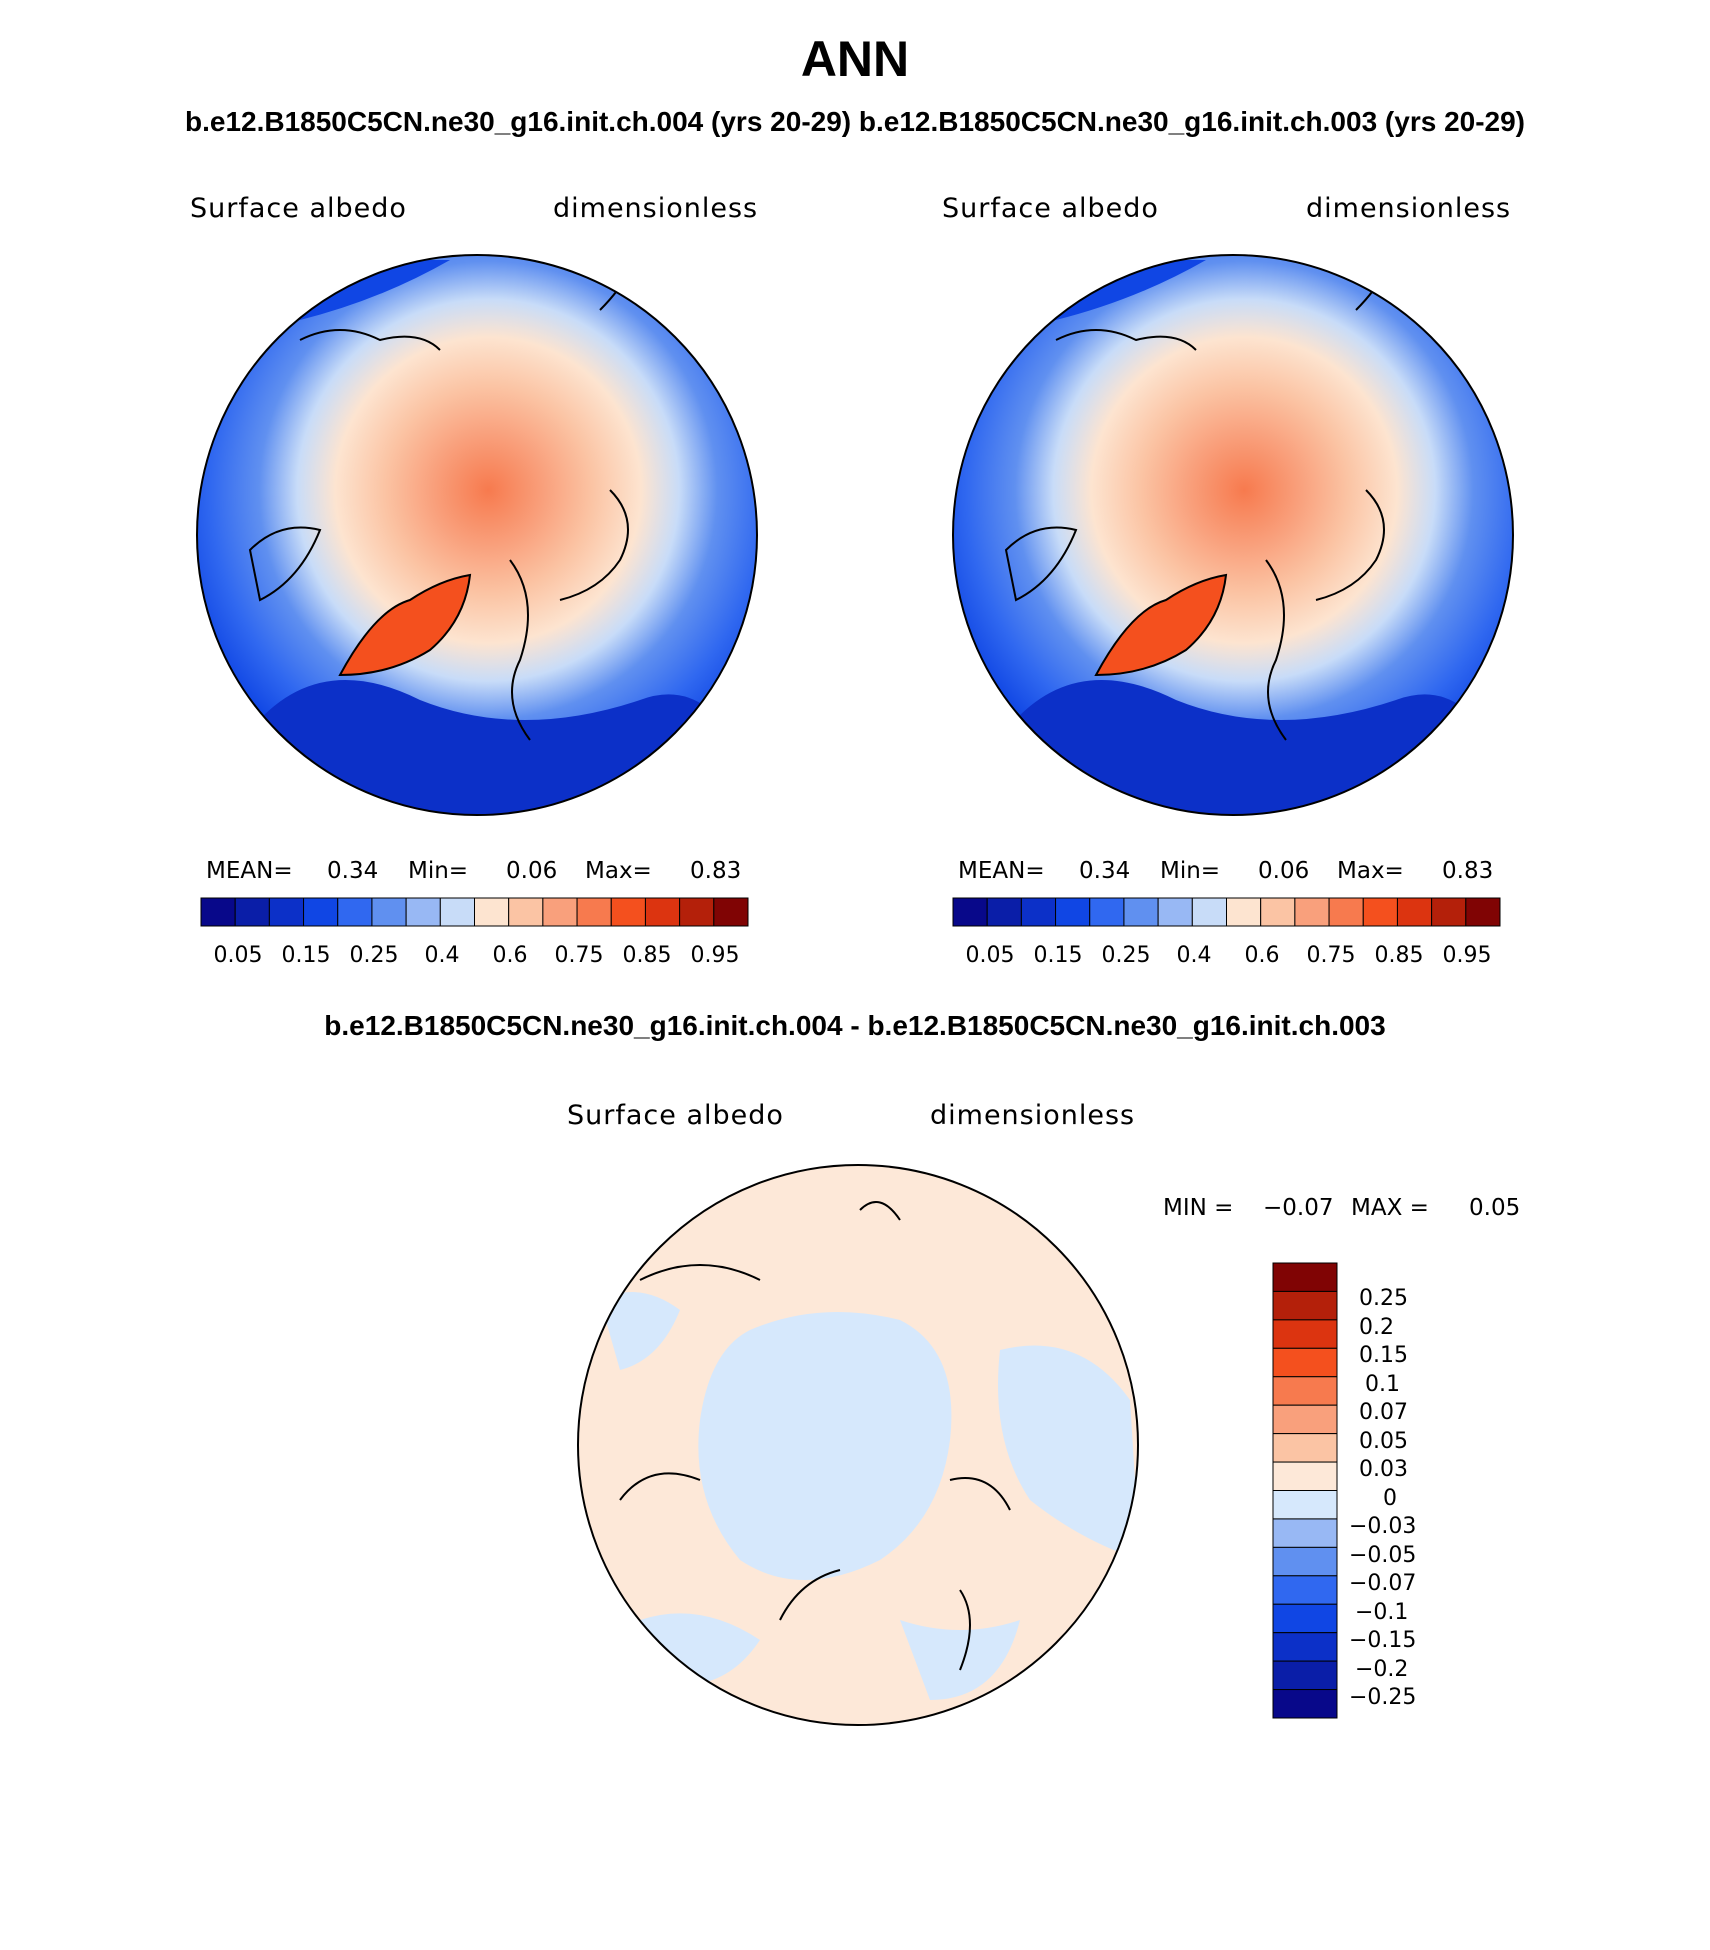 This screenshot has width=1710, height=1950. What do you see at coordinates (990, 955) in the screenshot?
I see `panel2-tick-label: 0.05` at bounding box center [990, 955].